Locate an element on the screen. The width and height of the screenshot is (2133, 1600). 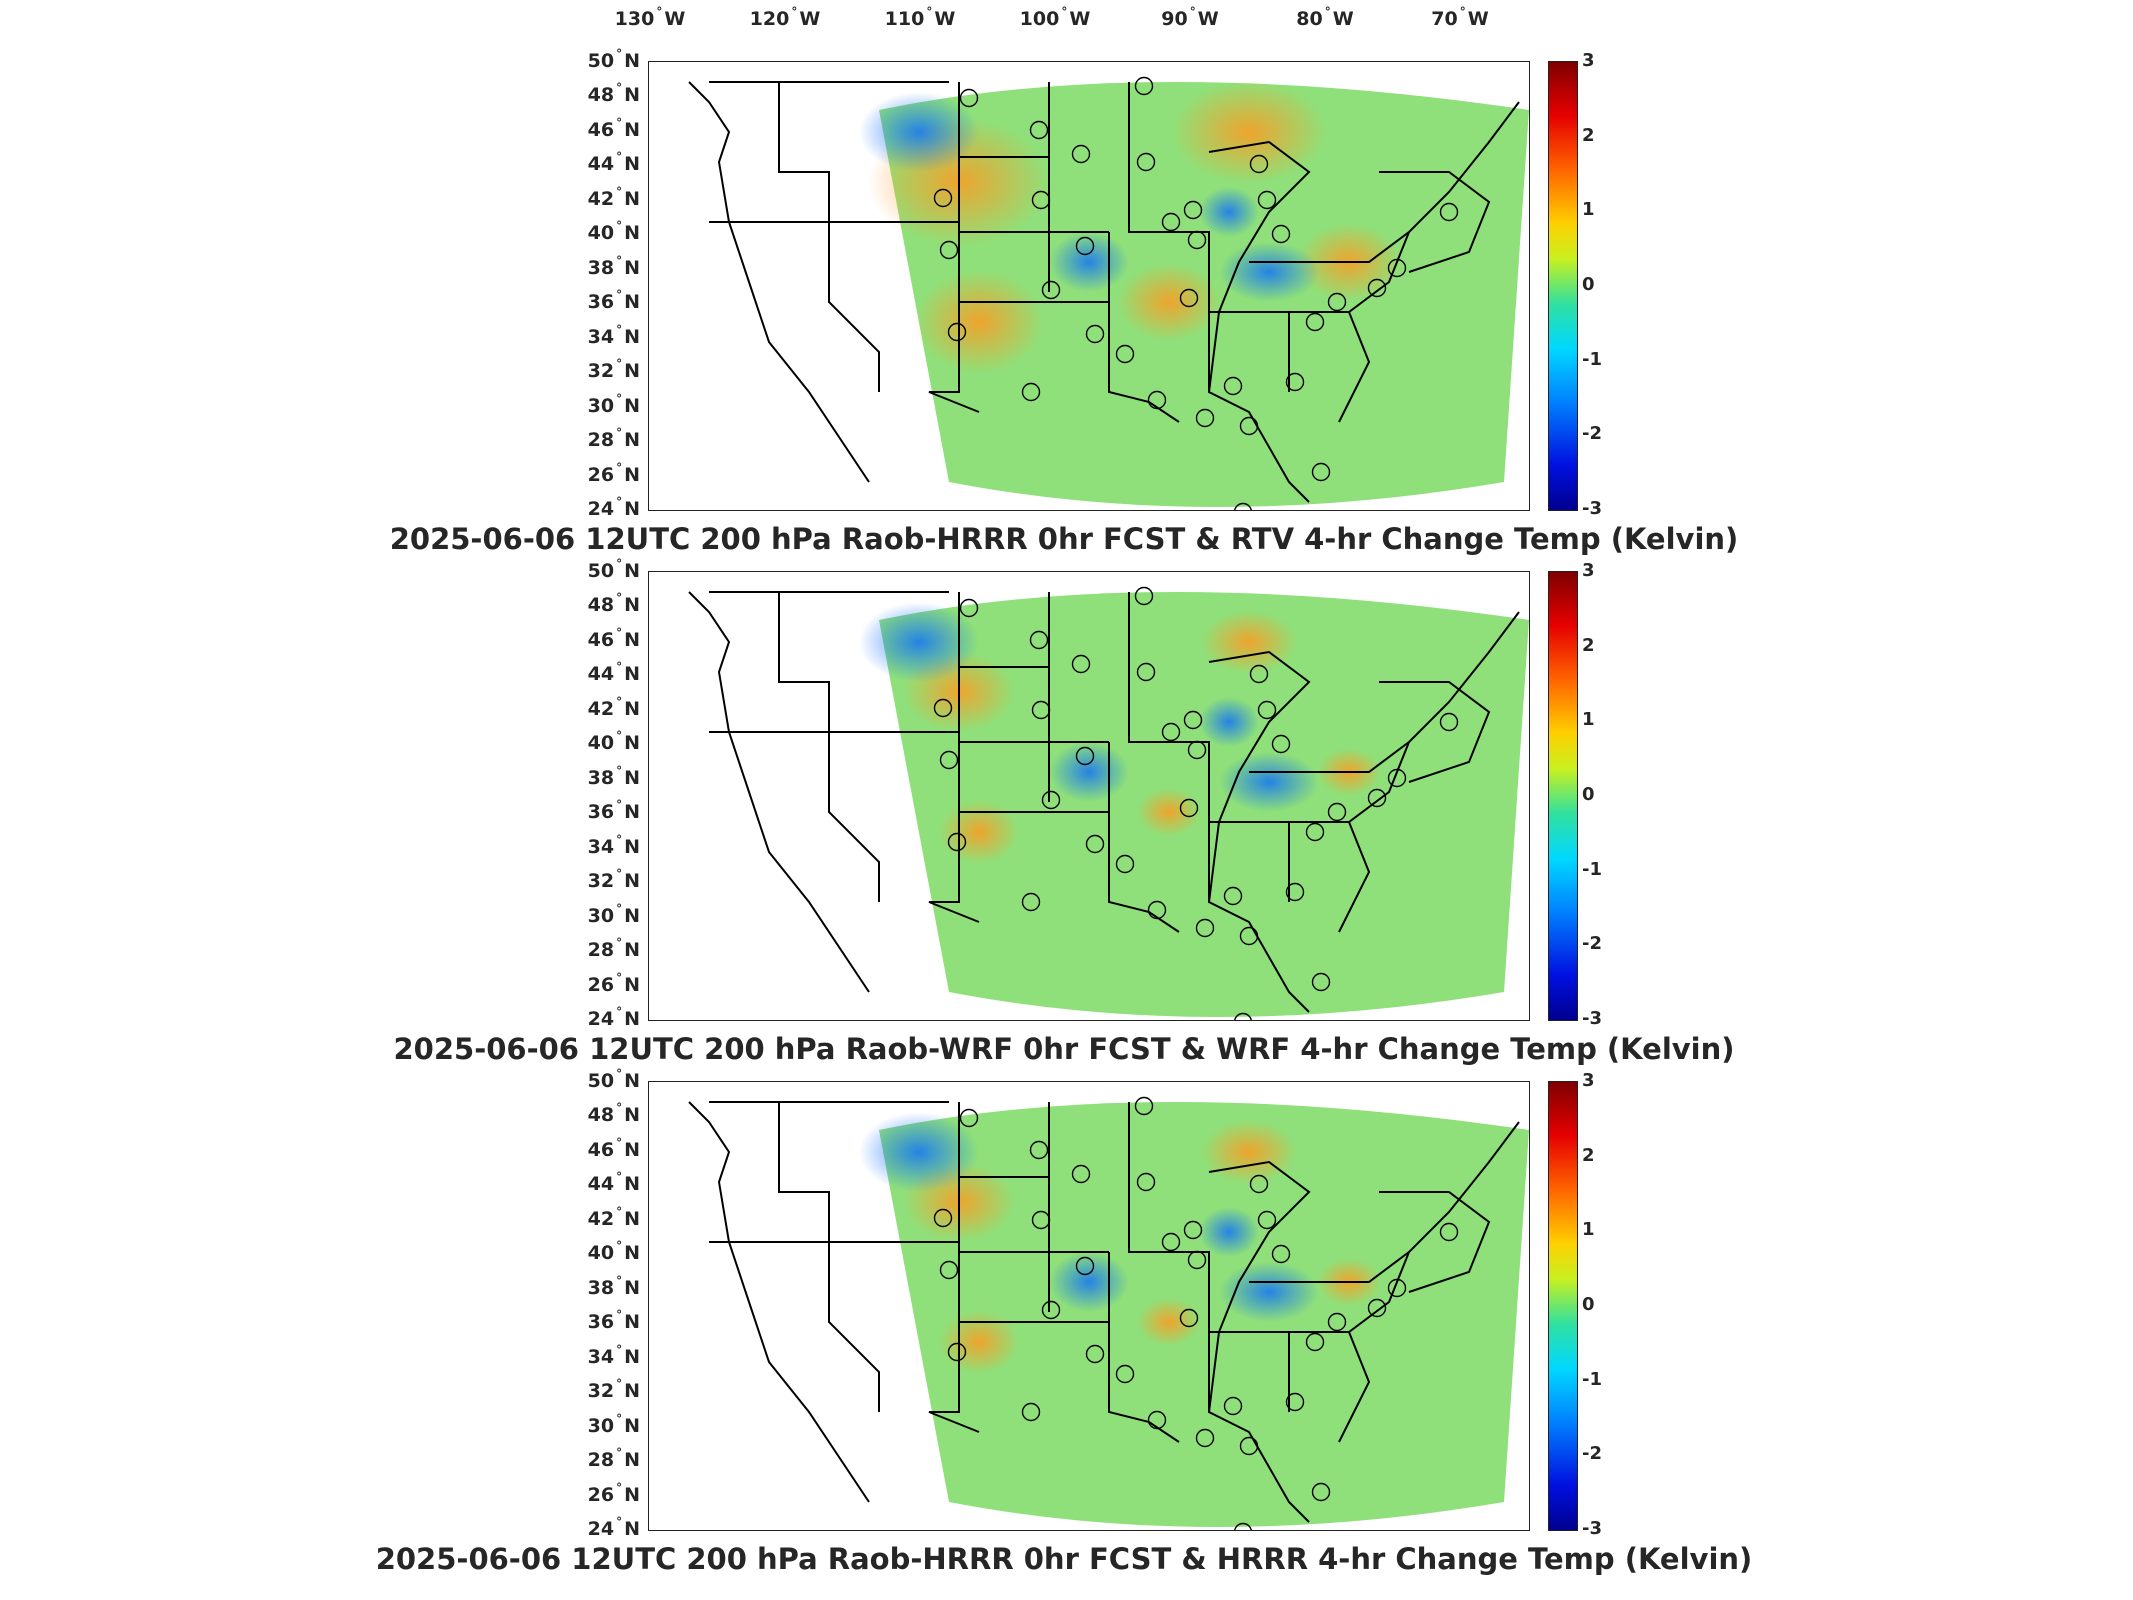
lon-label: 100 ° W is located at coordinates (1055, 17).